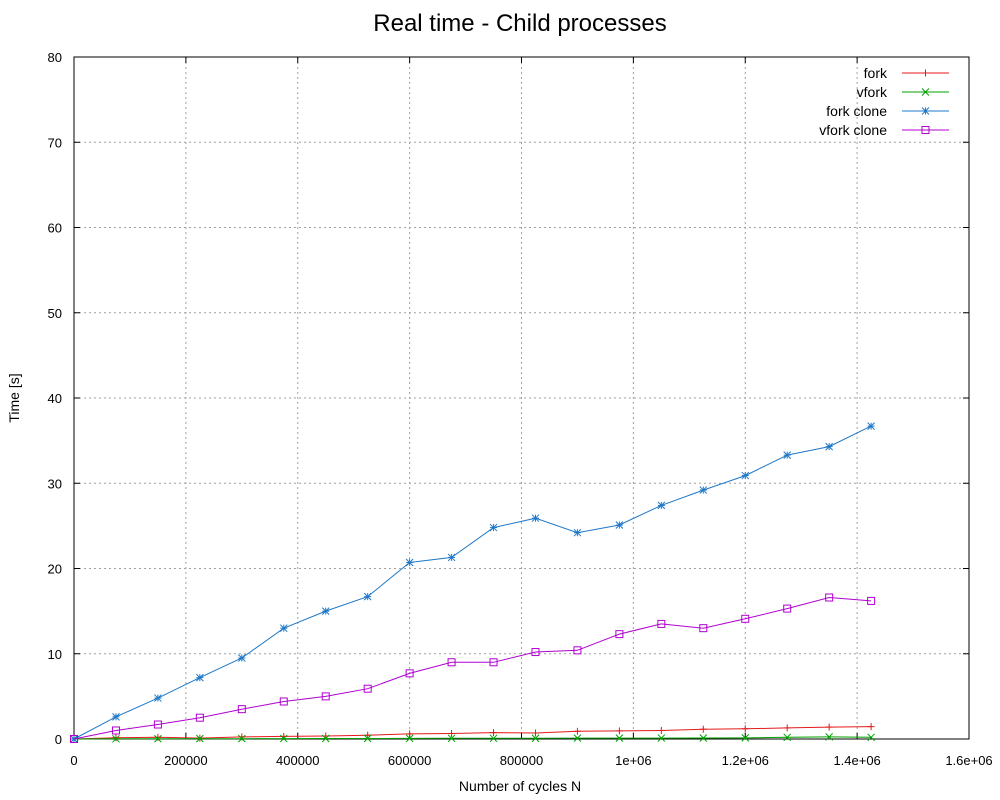 The height and width of the screenshot is (800, 1000). What do you see at coordinates (925, 92) in the screenshot?
I see `legend-marker-vfork` at bounding box center [925, 92].